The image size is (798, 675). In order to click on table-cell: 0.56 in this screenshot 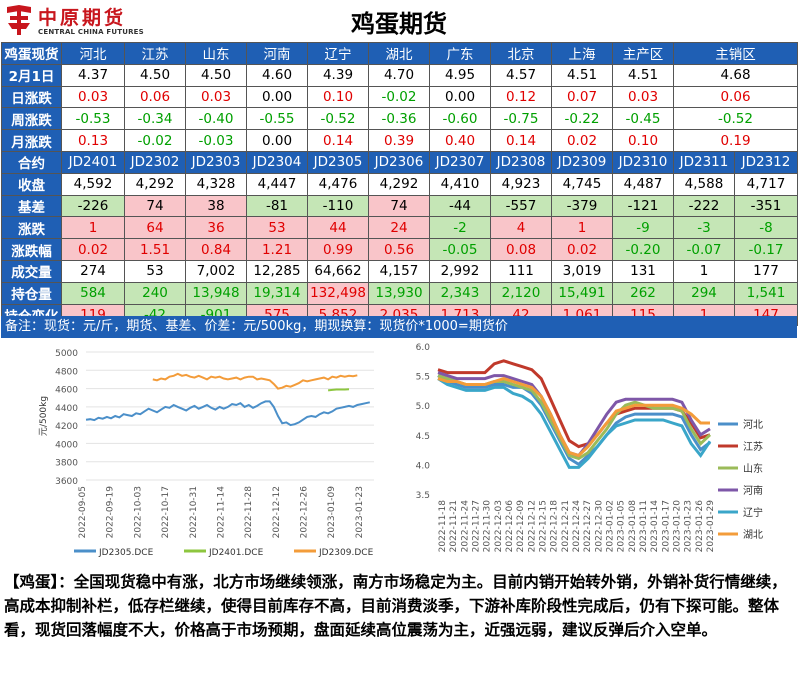, I will do `click(399, 249)`.